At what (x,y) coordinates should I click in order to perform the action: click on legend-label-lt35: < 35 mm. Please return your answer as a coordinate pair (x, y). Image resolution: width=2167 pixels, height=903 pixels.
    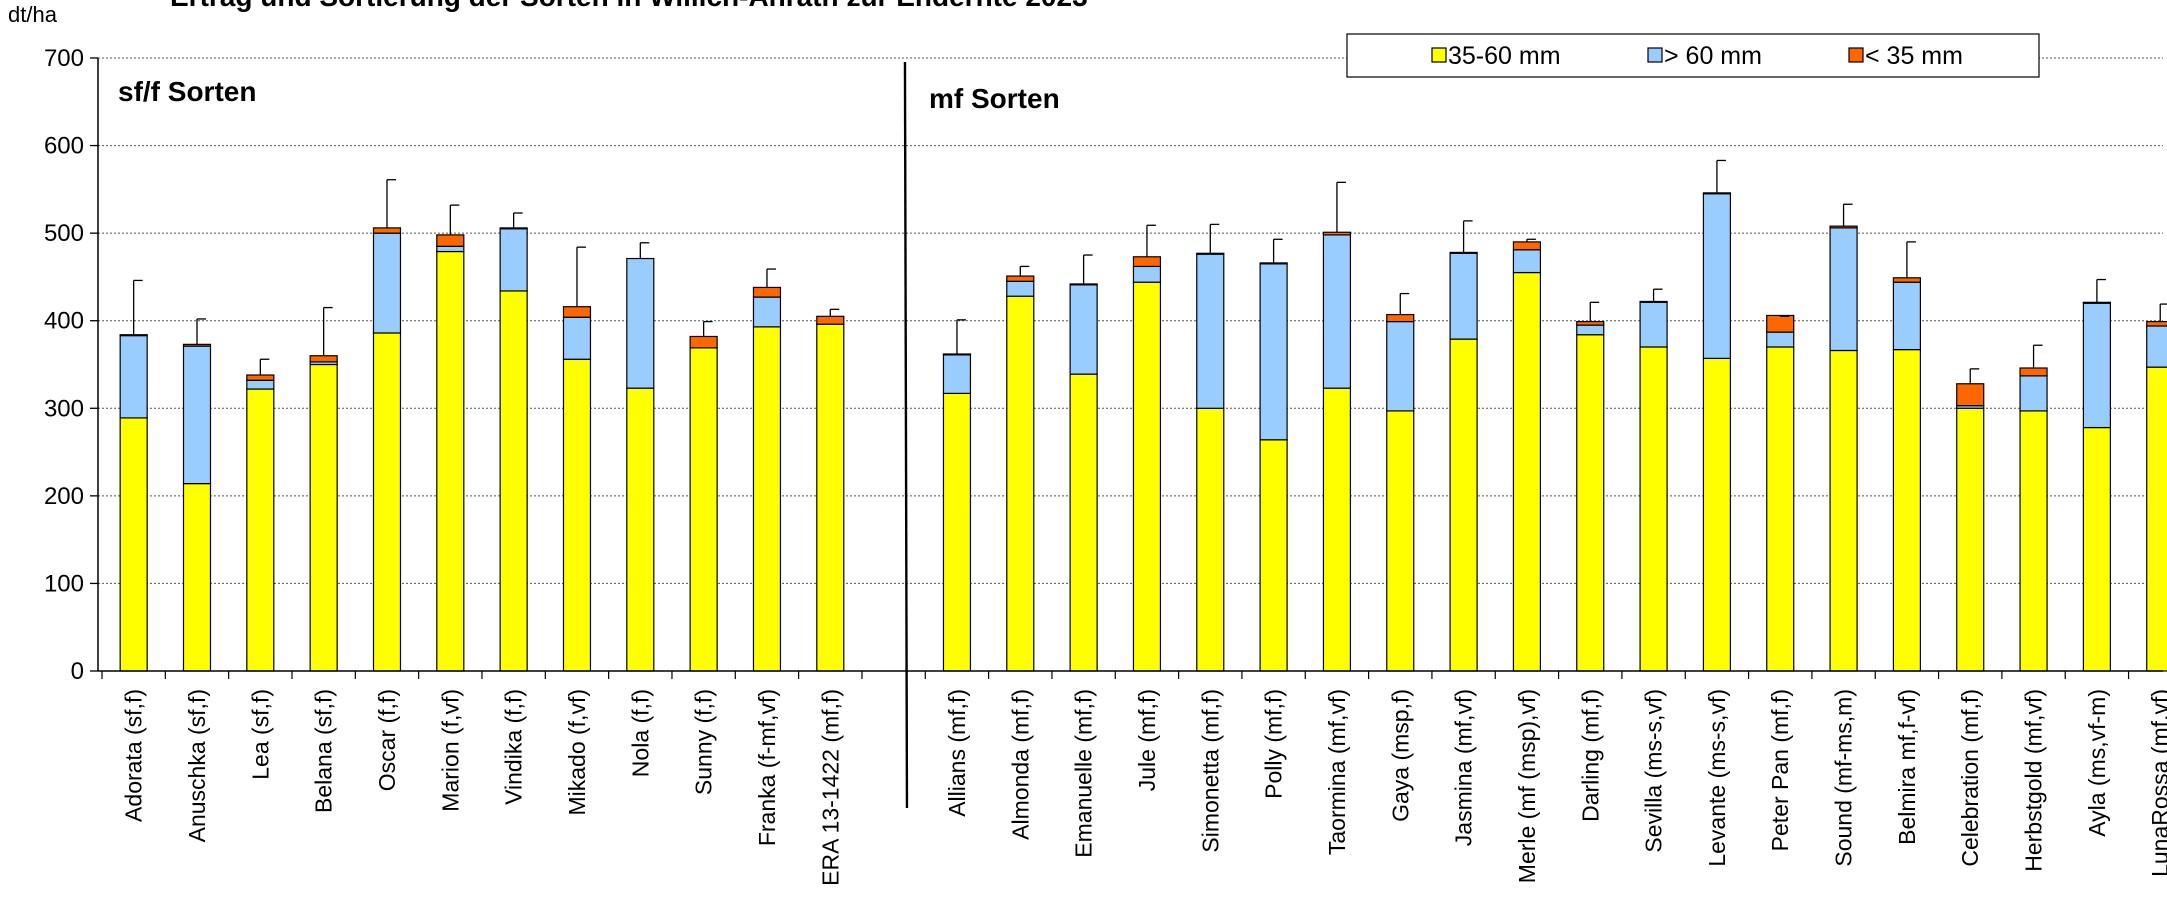
    Looking at the image, I should click on (1914, 56).